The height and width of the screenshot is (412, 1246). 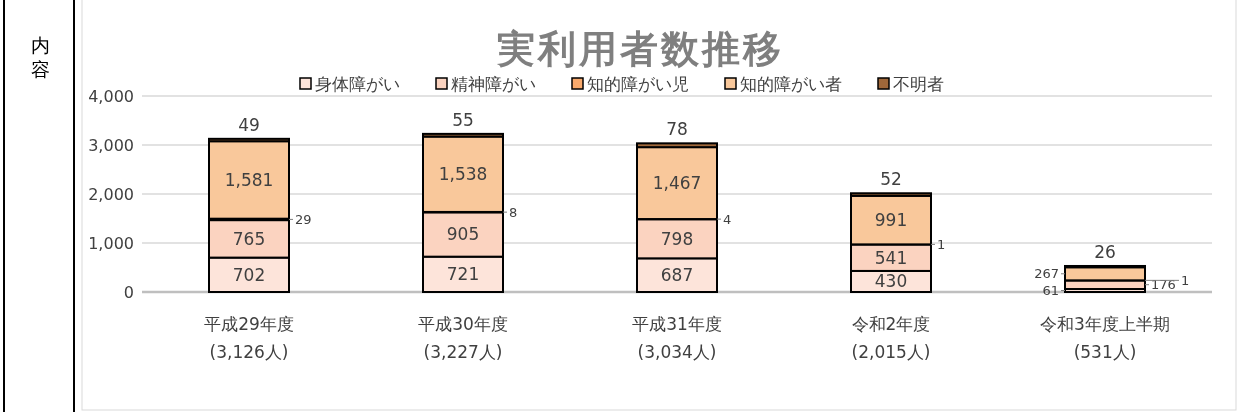 What do you see at coordinates (638, 84) in the screenshot?
I see `legend-label: 知的障がい児` at bounding box center [638, 84].